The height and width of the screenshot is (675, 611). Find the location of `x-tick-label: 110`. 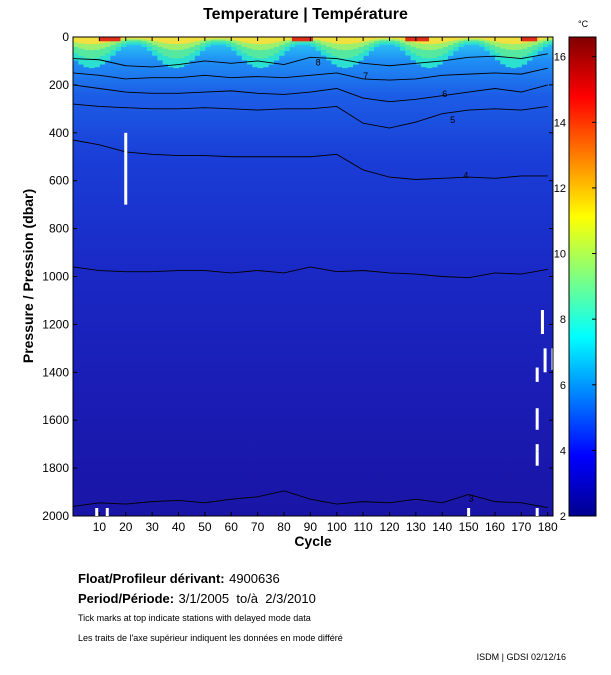

x-tick-label: 110 is located at coordinates (363, 527).